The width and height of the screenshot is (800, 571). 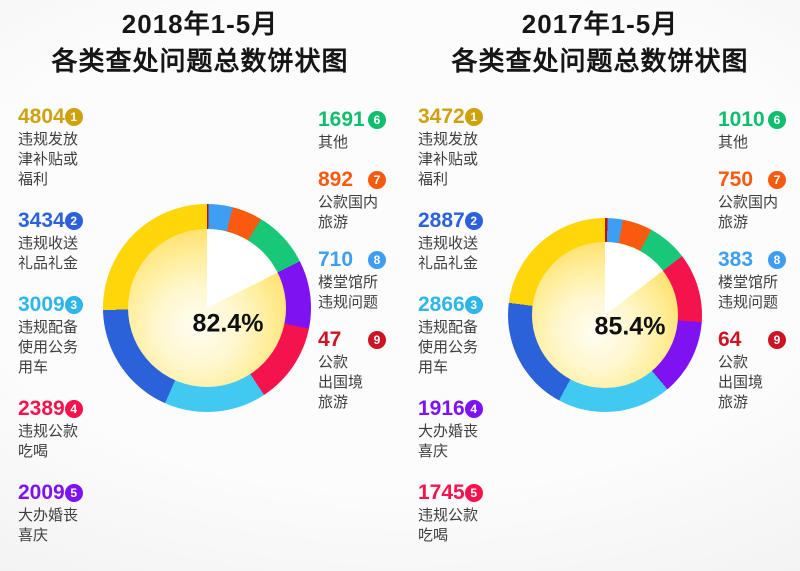 I want to click on legend-item: 750 7 公款国内旅游, so click(x=759, y=200).